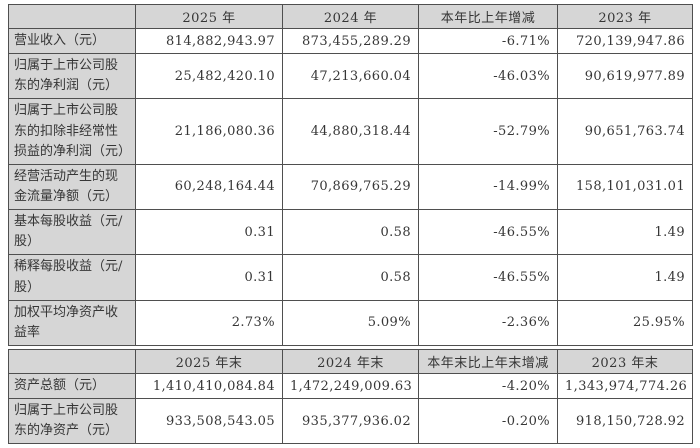 Image resolution: width=700 pixels, height=448 pixels. I want to click on value-change: -2.36%, so click(488, 322).